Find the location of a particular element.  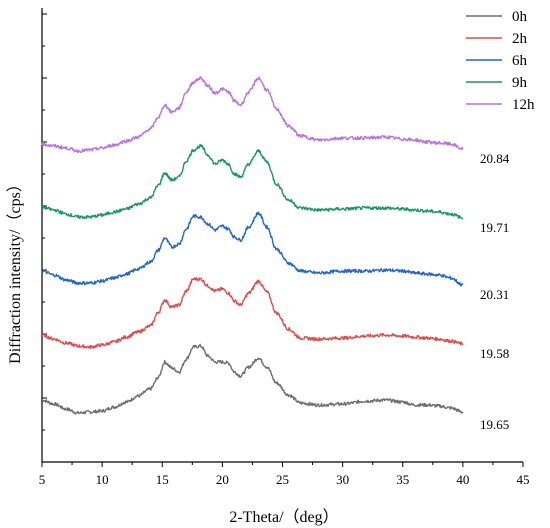

legend-label-12h: 12h is located at coordinates (523, 105).